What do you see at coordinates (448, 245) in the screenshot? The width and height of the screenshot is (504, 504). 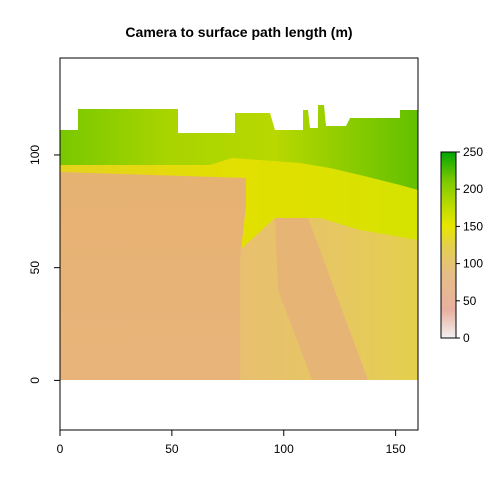 I see `colorbar-gradient` at bounding box center [448, 245].